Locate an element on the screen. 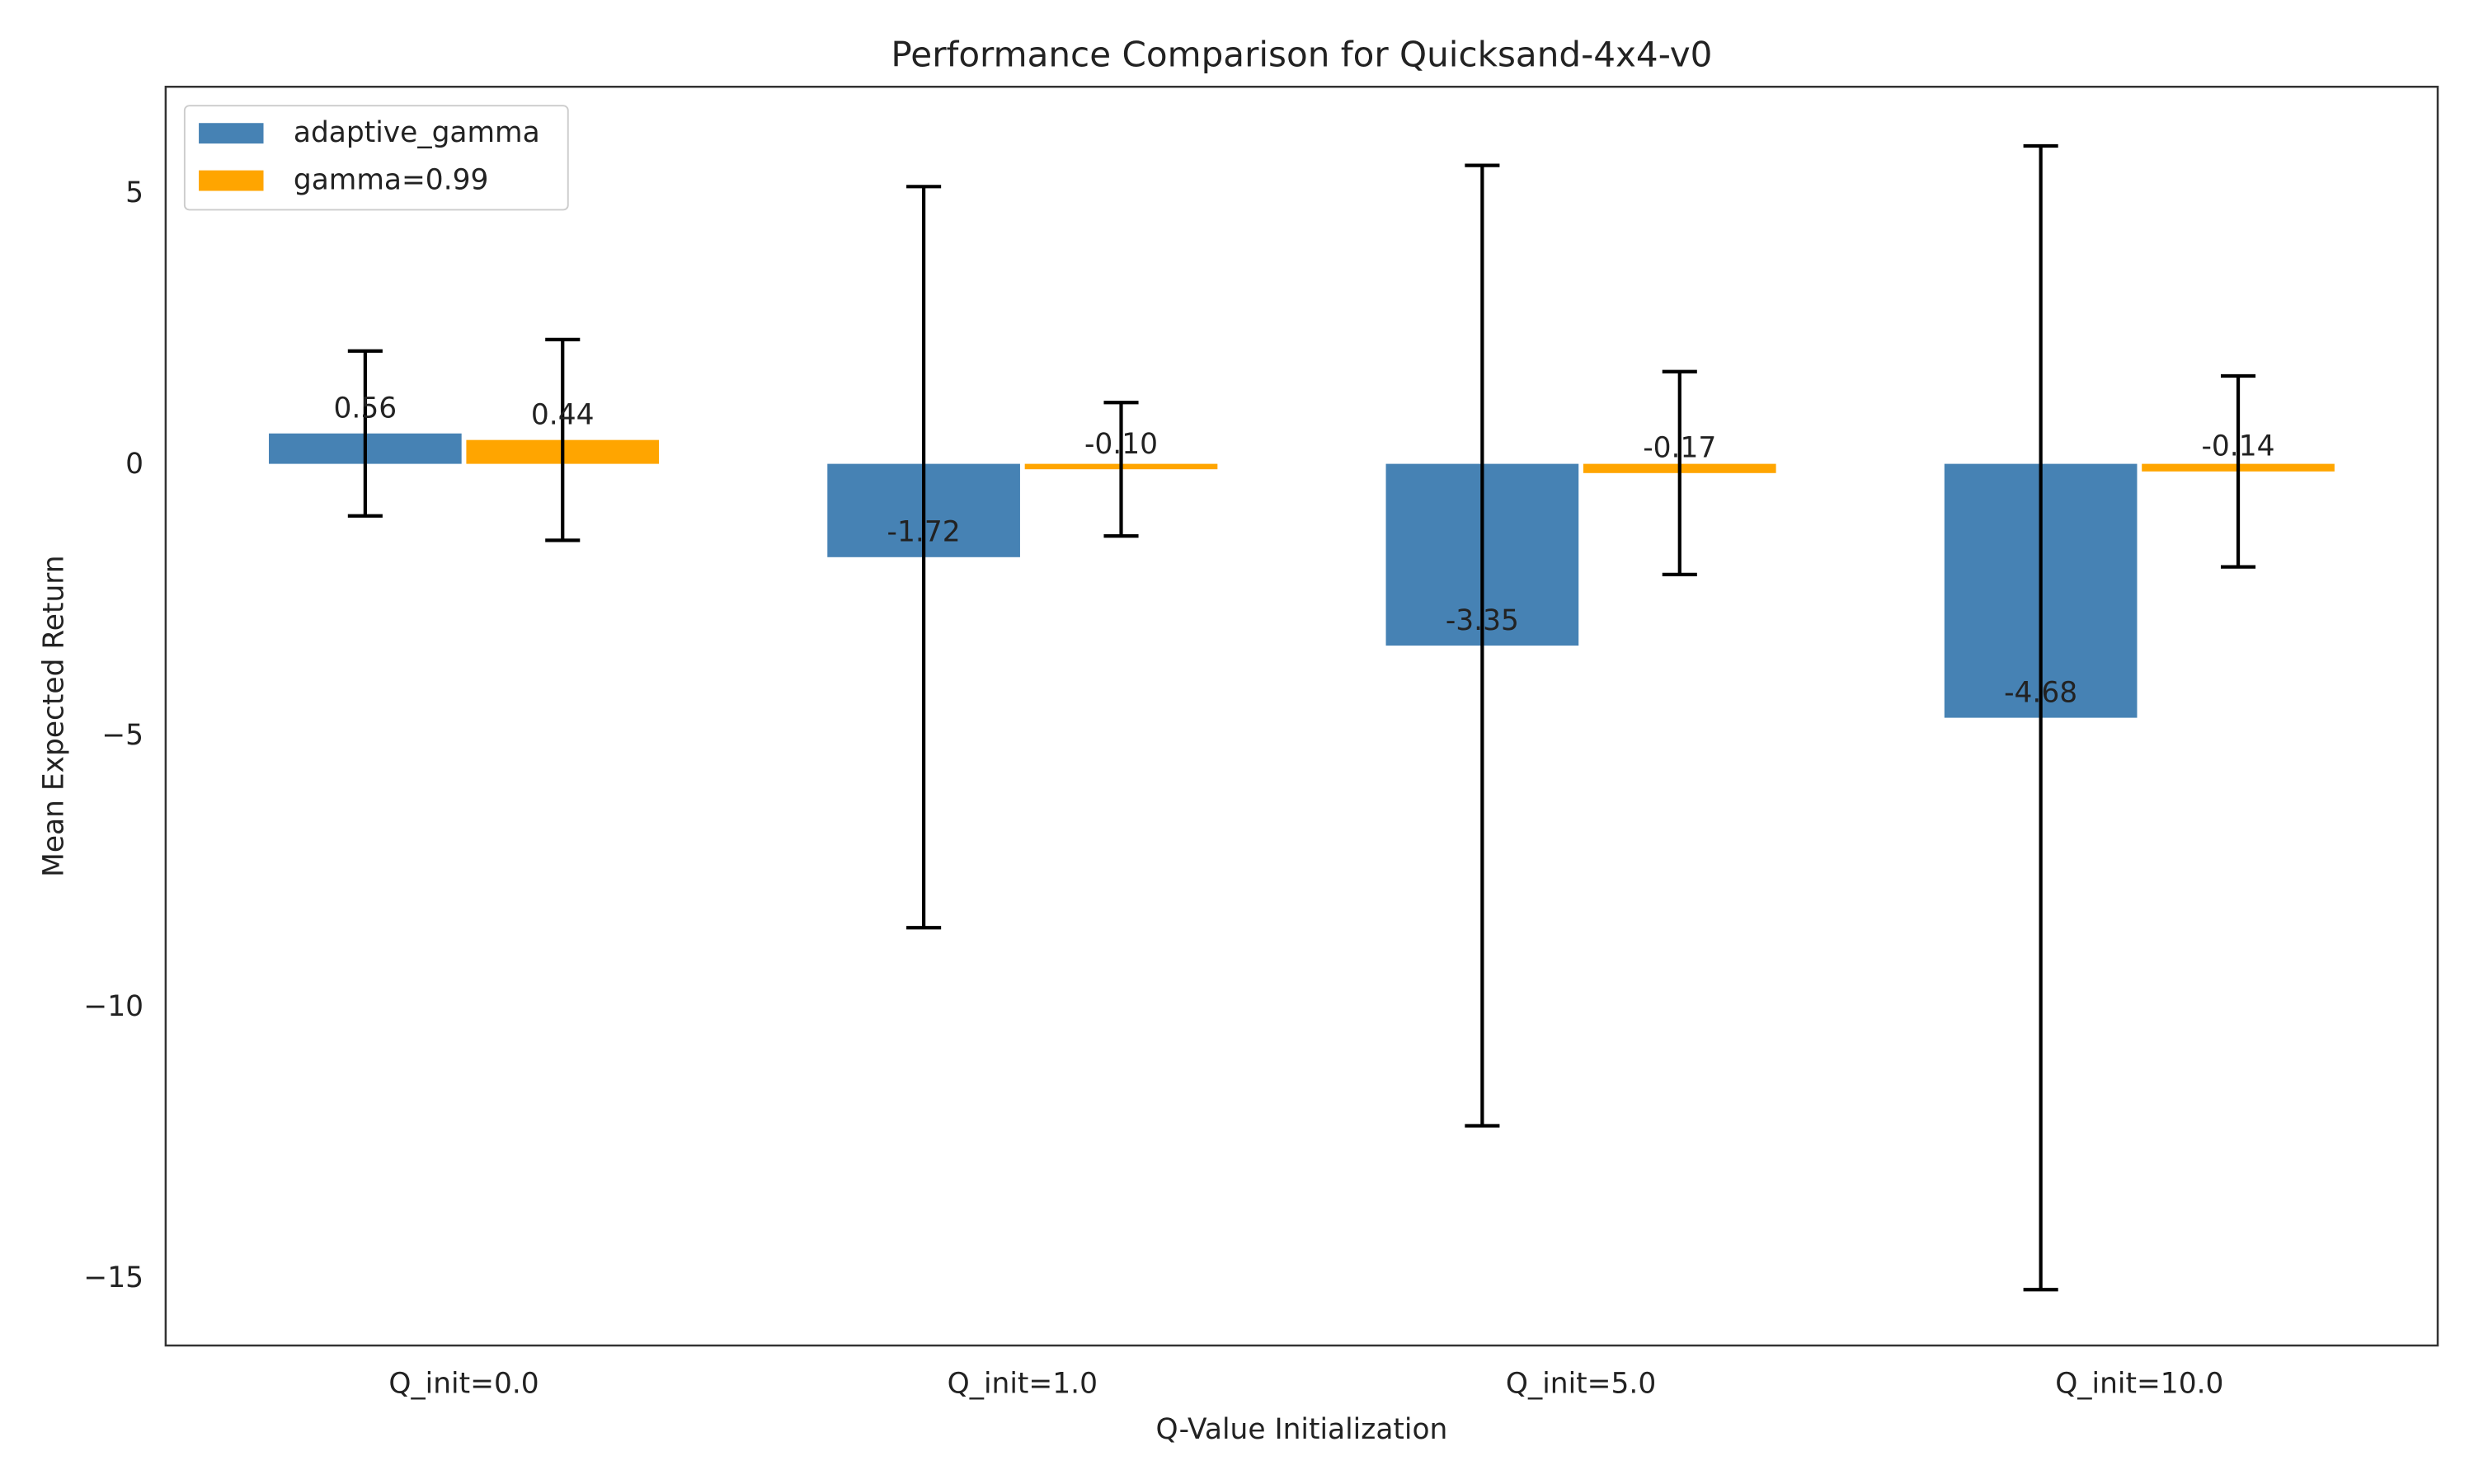  legend-frame is located at coordinates (376, 158).